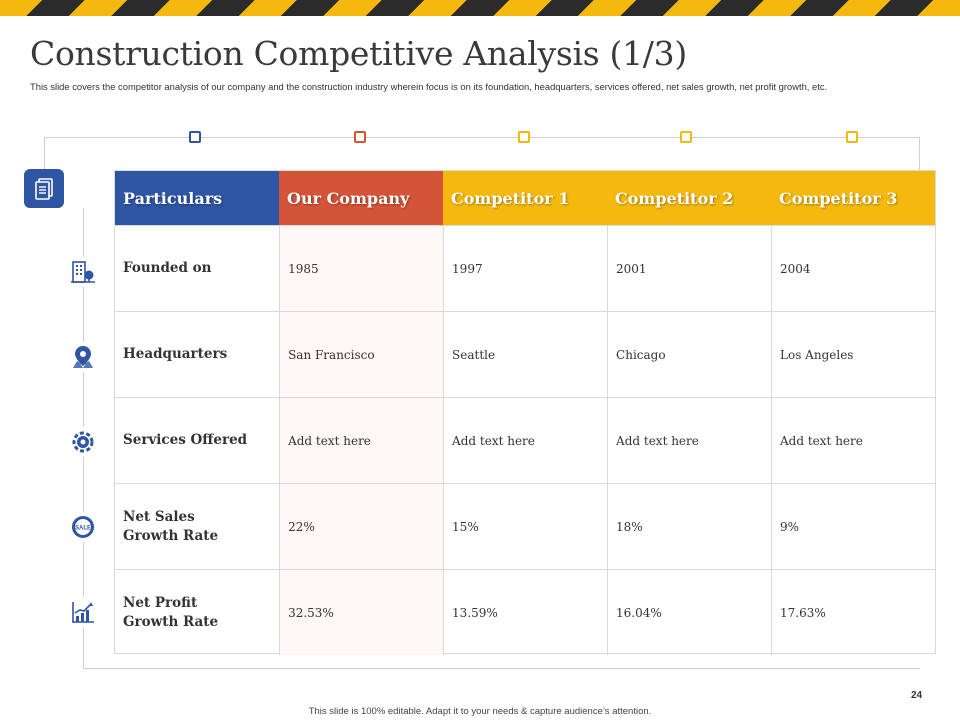 The width and height of the screenshot is (960, 720). What do you see at coordinates (480, 8) in the screenshot?
I see `hazard-stripe-bar` at bounding box center [480, 8].